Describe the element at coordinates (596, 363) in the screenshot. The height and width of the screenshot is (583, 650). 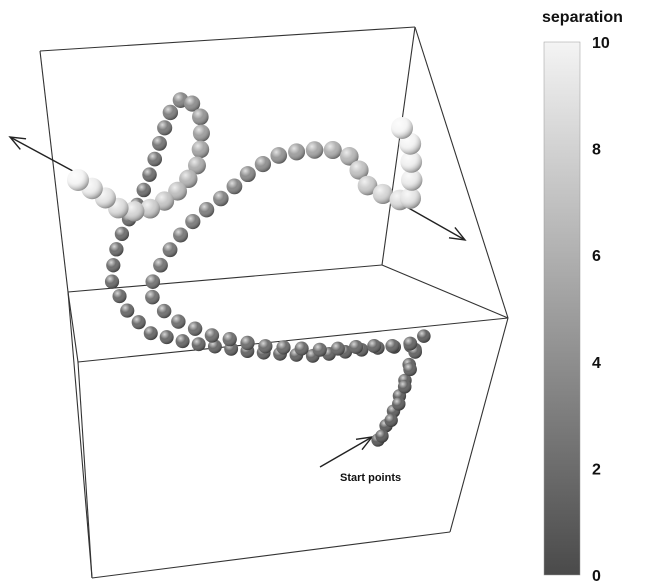
I see `colorbar-tick-label: 4` at that location.